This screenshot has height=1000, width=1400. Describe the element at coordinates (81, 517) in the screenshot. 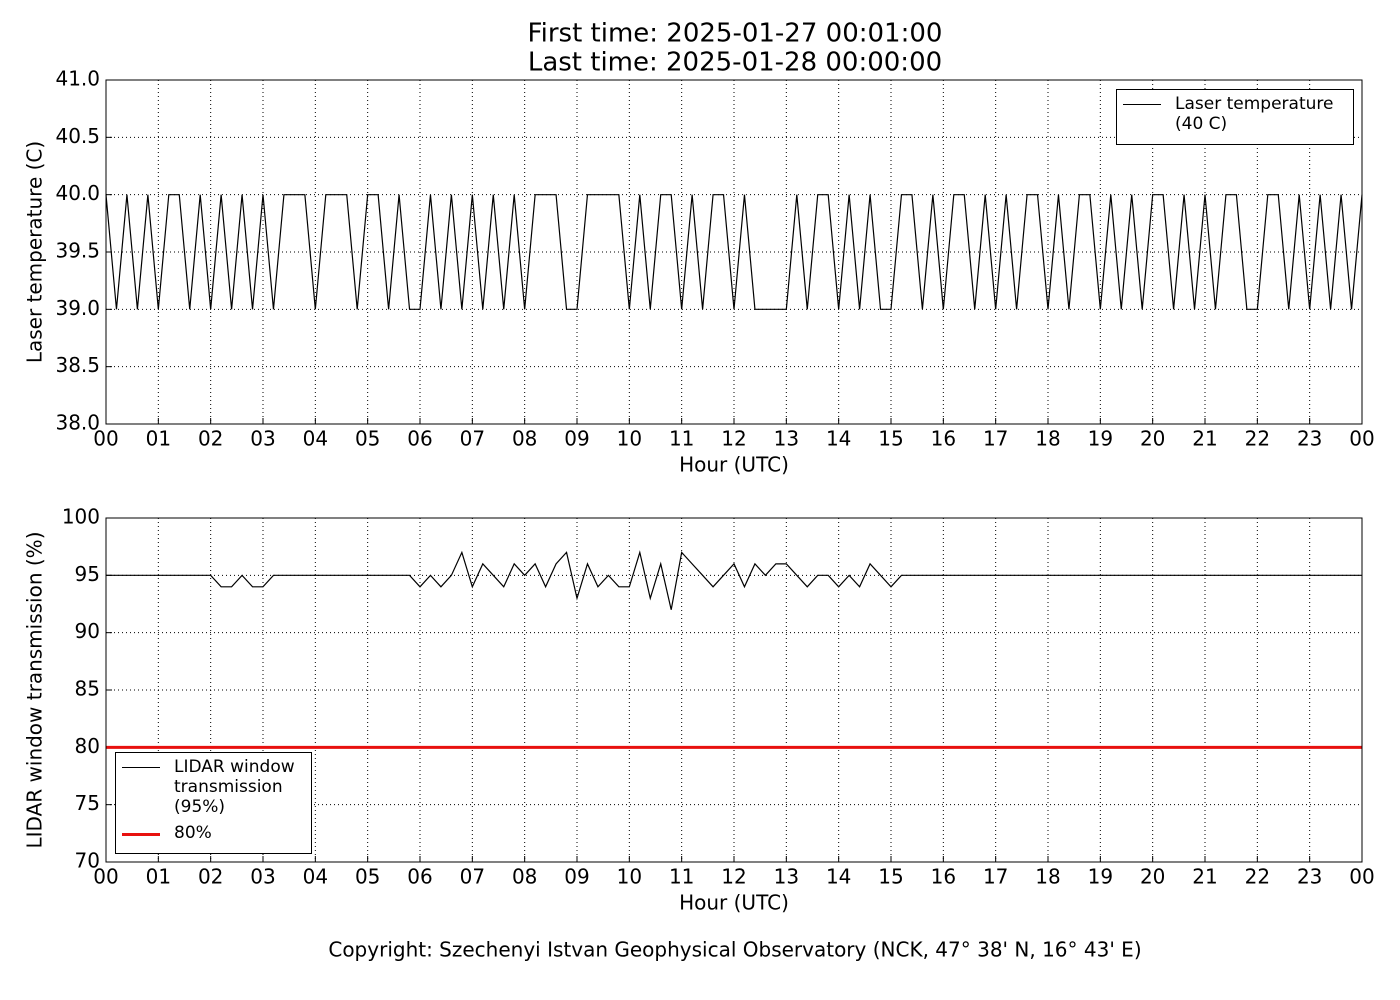

I see `y-tick-label: 100` at that location.